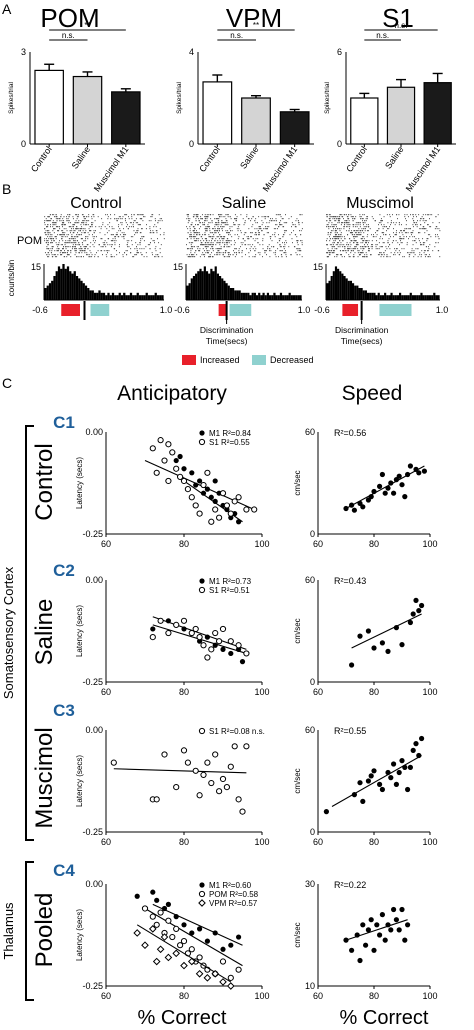  What do you see at coordinates (178, 267) in the screenshot?
I see `psth-y-tick-label: 15` at bounding box center [178, 267].